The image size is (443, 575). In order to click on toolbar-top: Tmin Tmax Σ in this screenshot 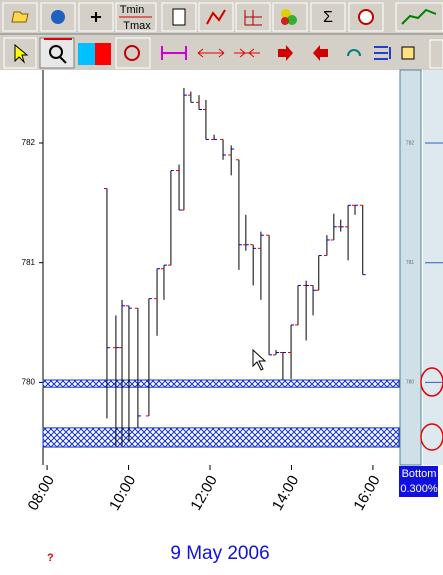, I will do `click(222, 17)`.